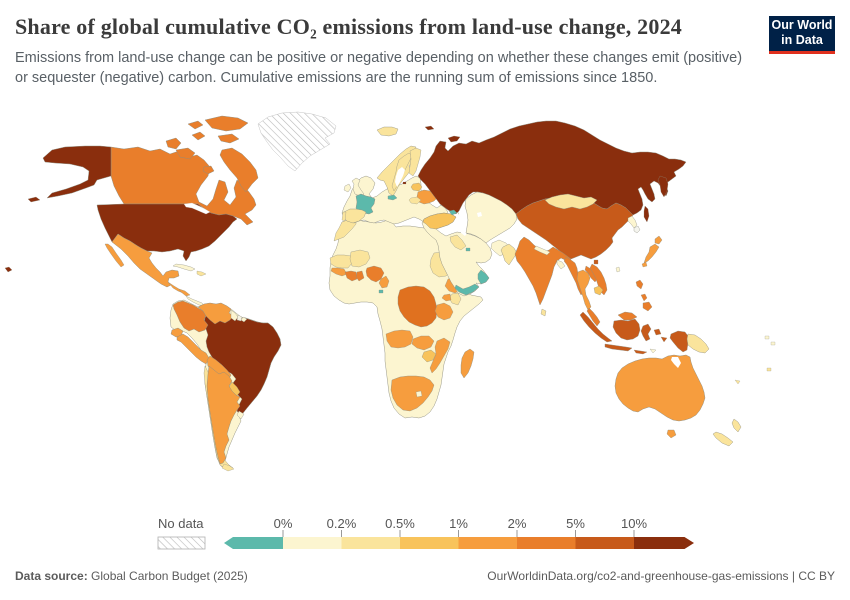  What do you see at coordinates (634, 523) in the screenshot?
I see `svg-text: 10%` at bounding box center [634, 523].